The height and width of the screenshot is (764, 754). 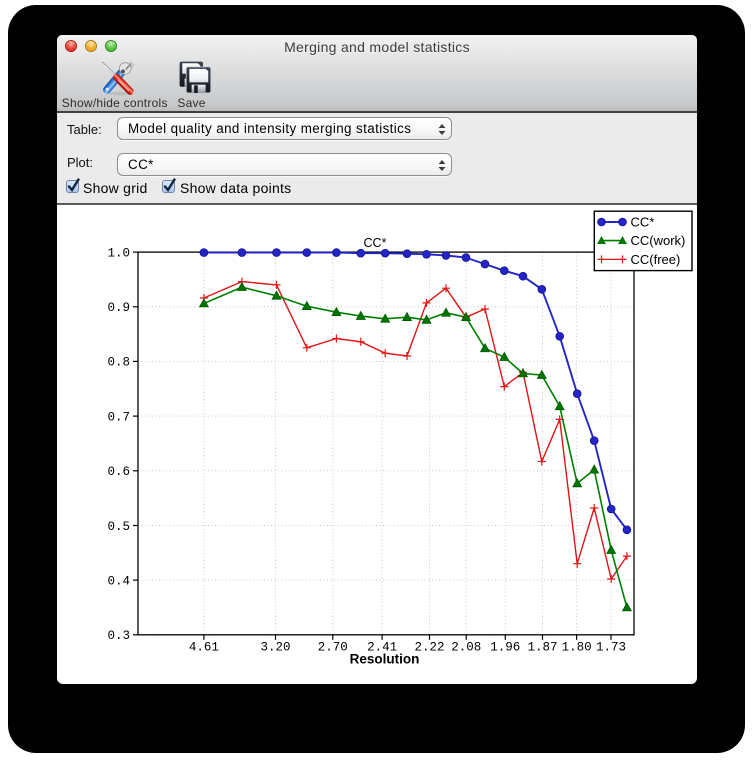 I want to click on svg-text: 3.20, so click(x=275, y=648).